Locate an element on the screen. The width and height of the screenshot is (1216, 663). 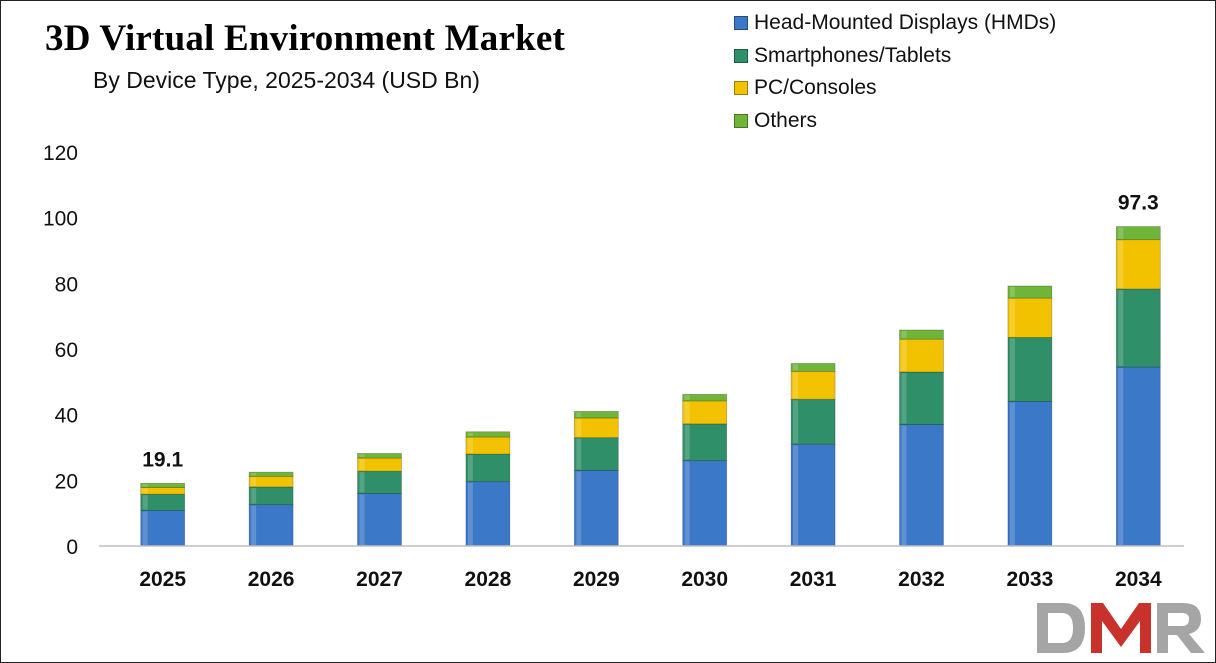
data-label-2025: 19.1 is located at coordinates (162, 459).